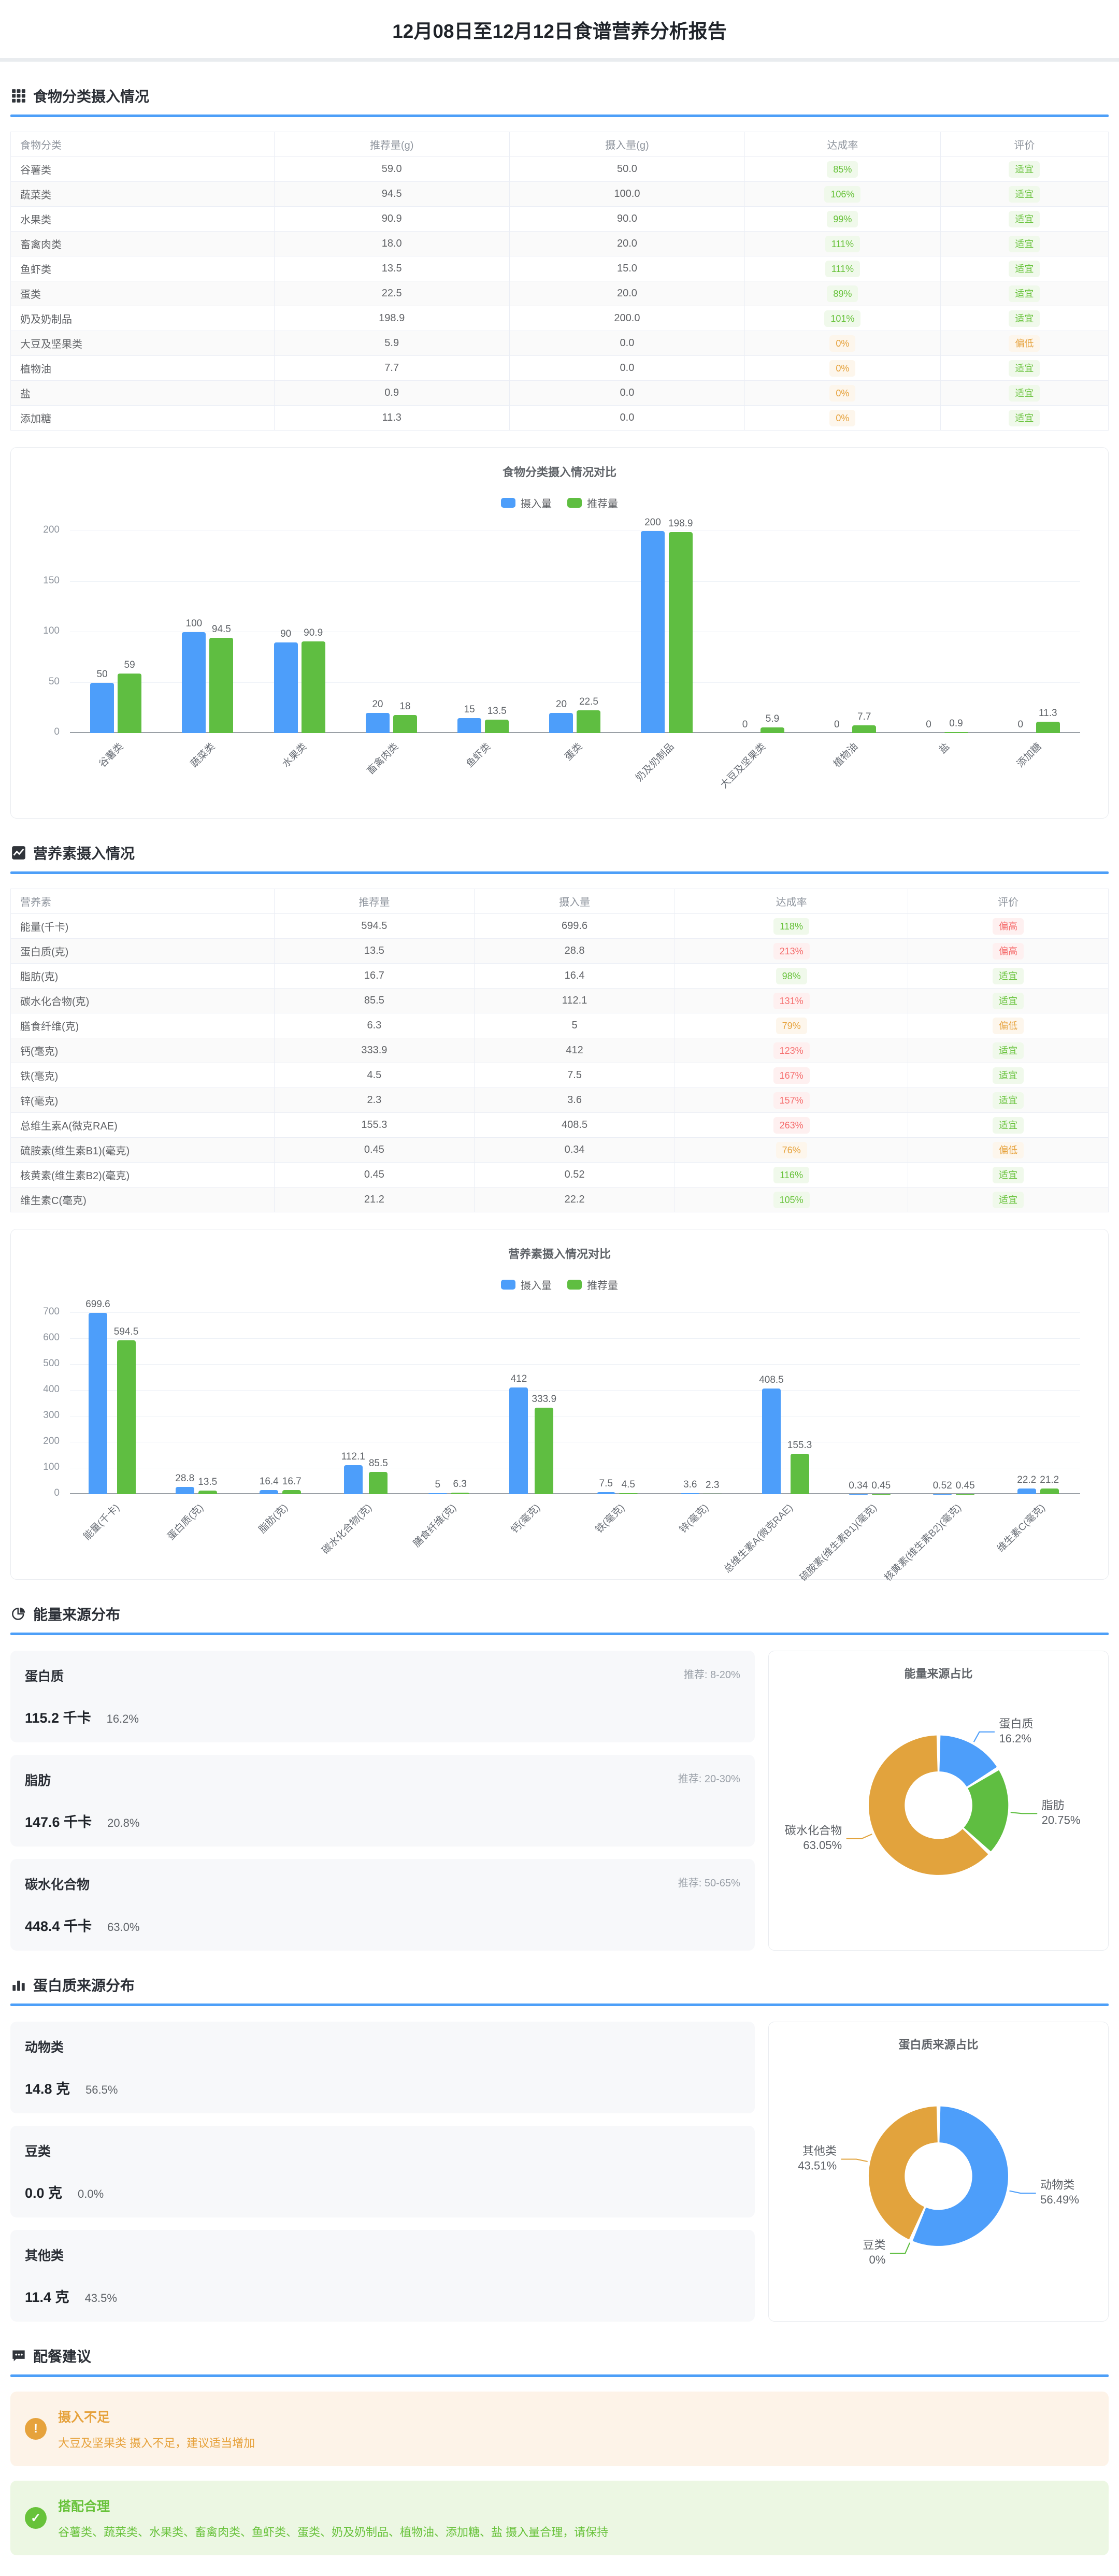 Image resolution: width=1119 pixels, height=2576 pixels. Describe the element at coordinates (791, 1075) in the screenshot. I see `rate-cell: 167%` at that location.